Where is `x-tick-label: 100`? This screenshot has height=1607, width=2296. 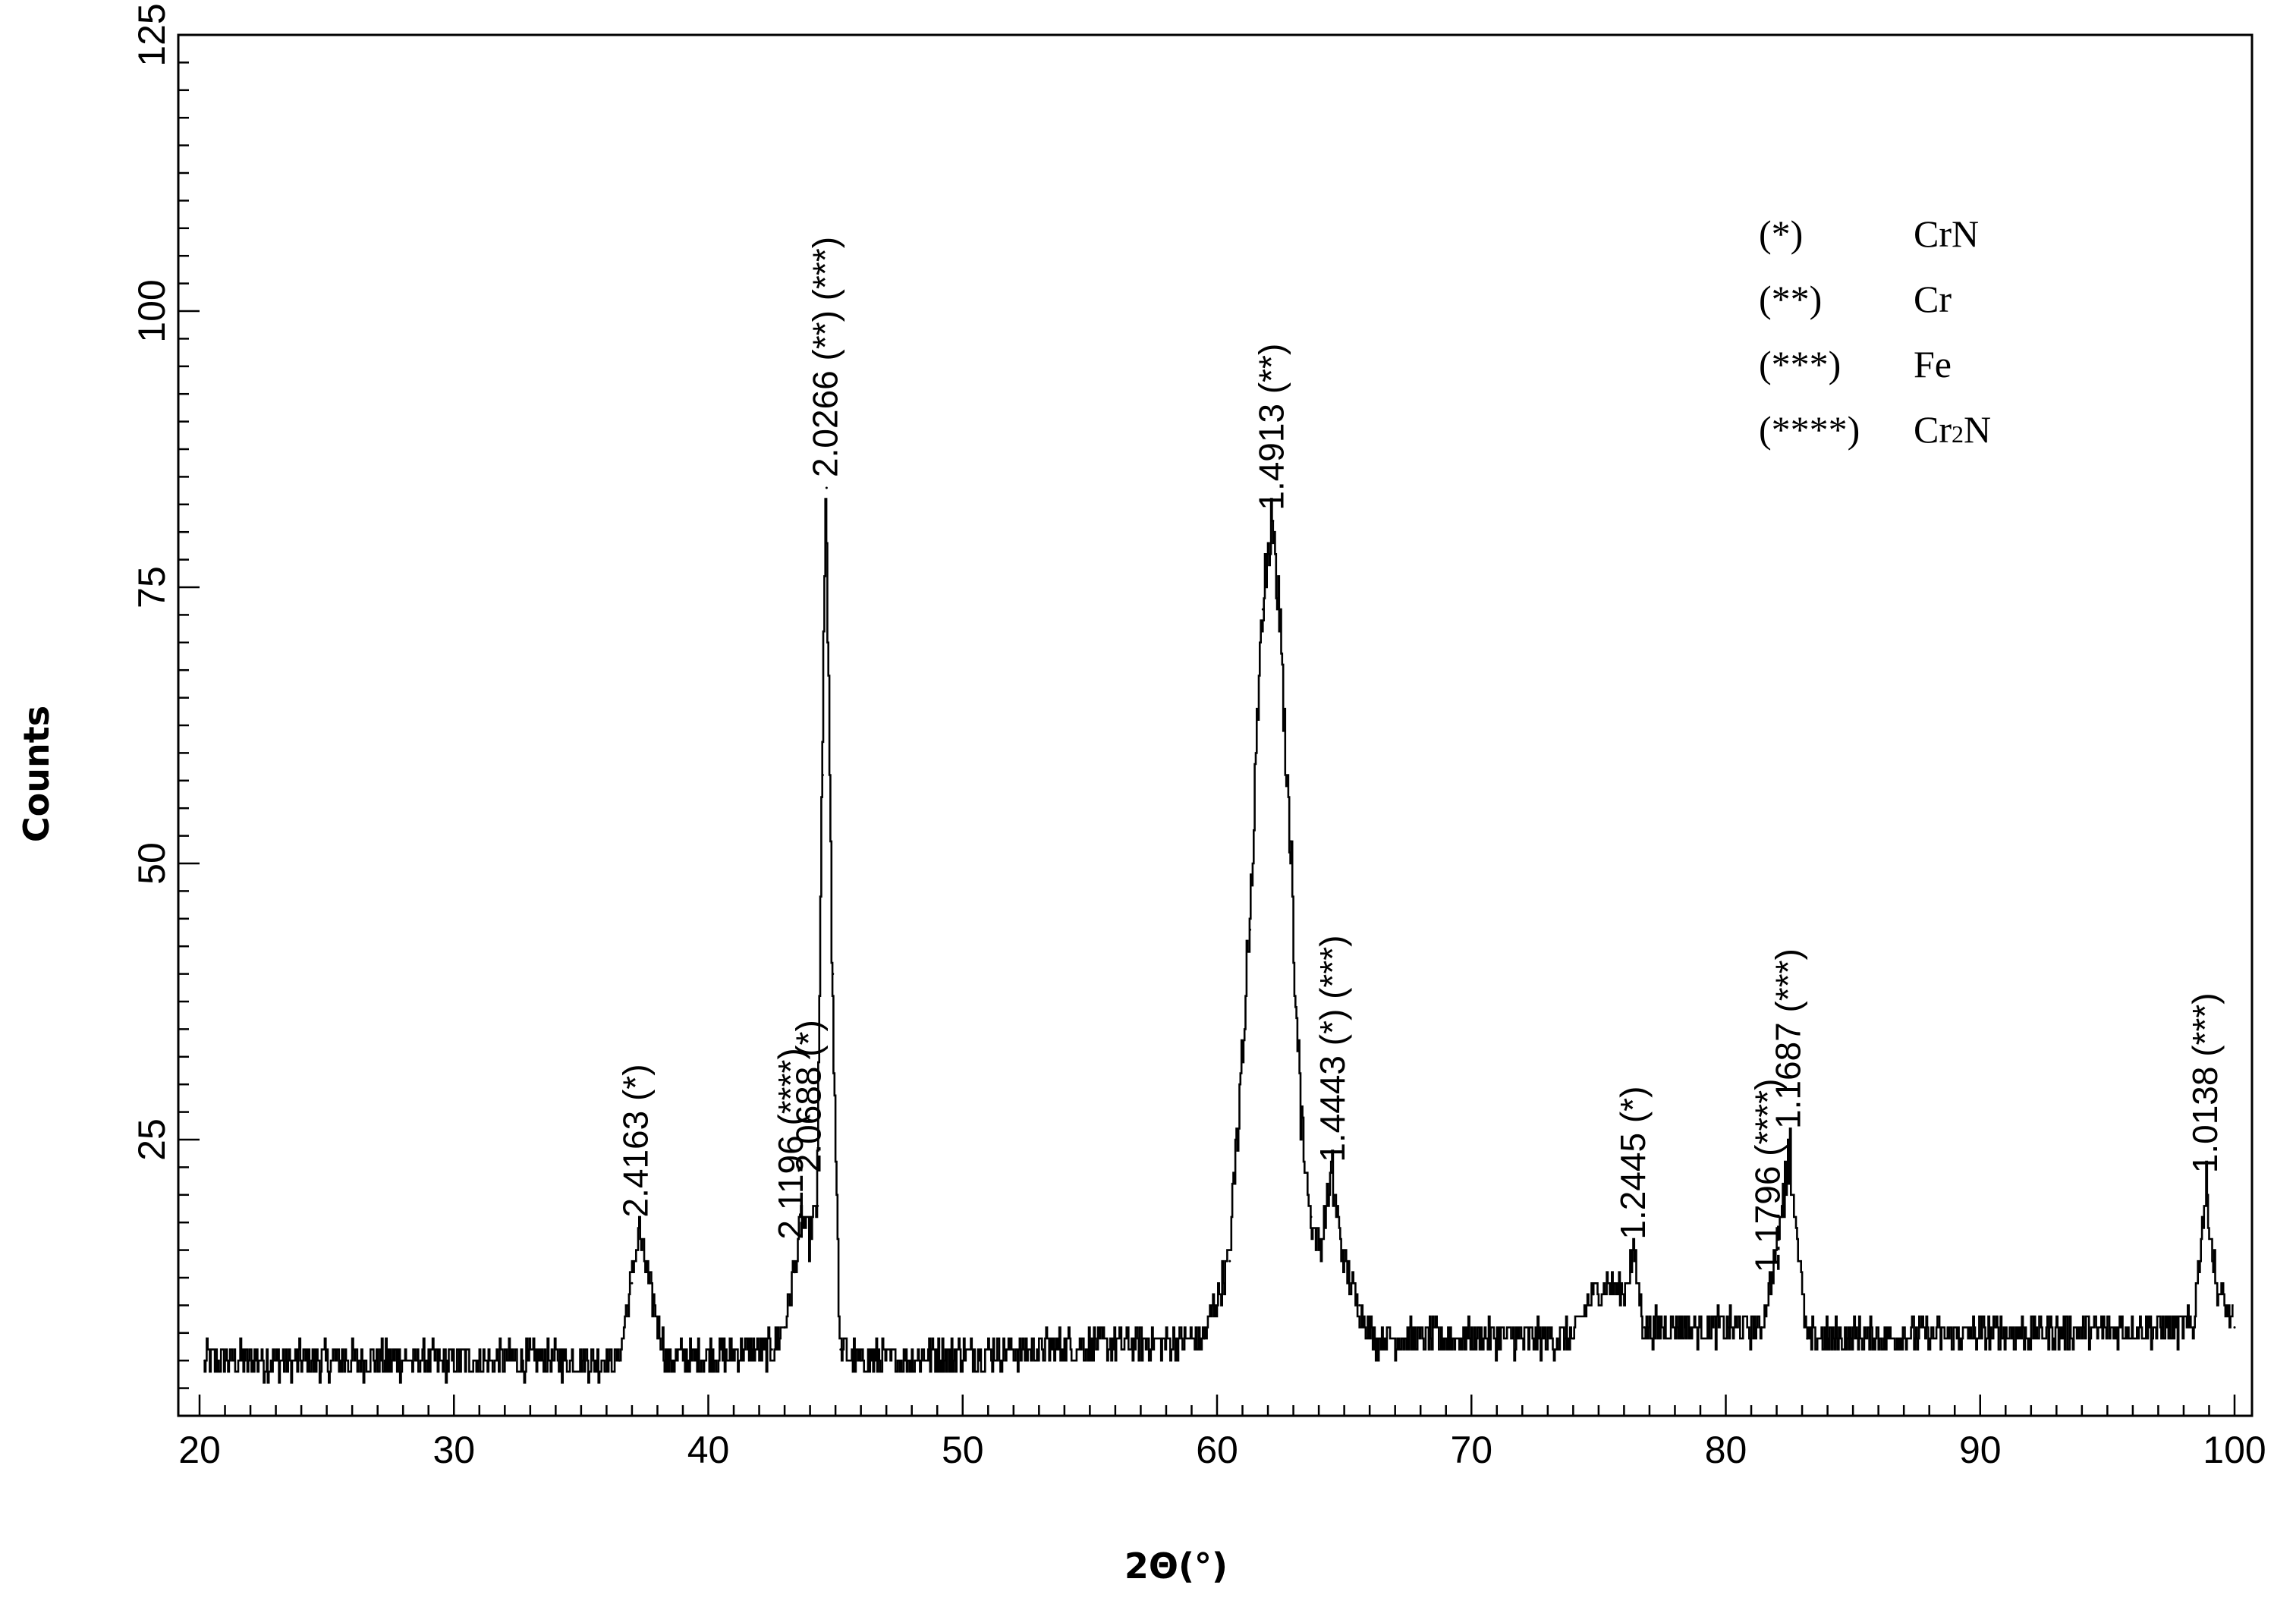 x-tick-label: 100 is located at coordinates (2234, 1450).